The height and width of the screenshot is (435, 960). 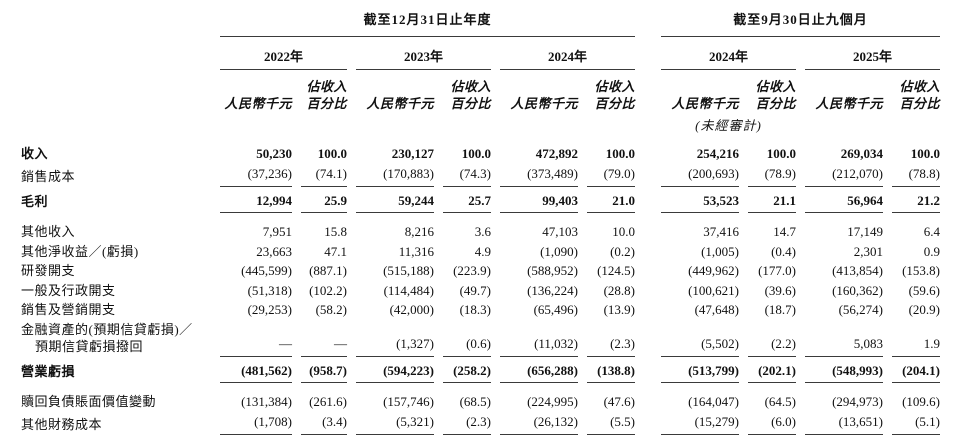 I want to click on percent-cell: (39.6), so click(x=780, y=290).